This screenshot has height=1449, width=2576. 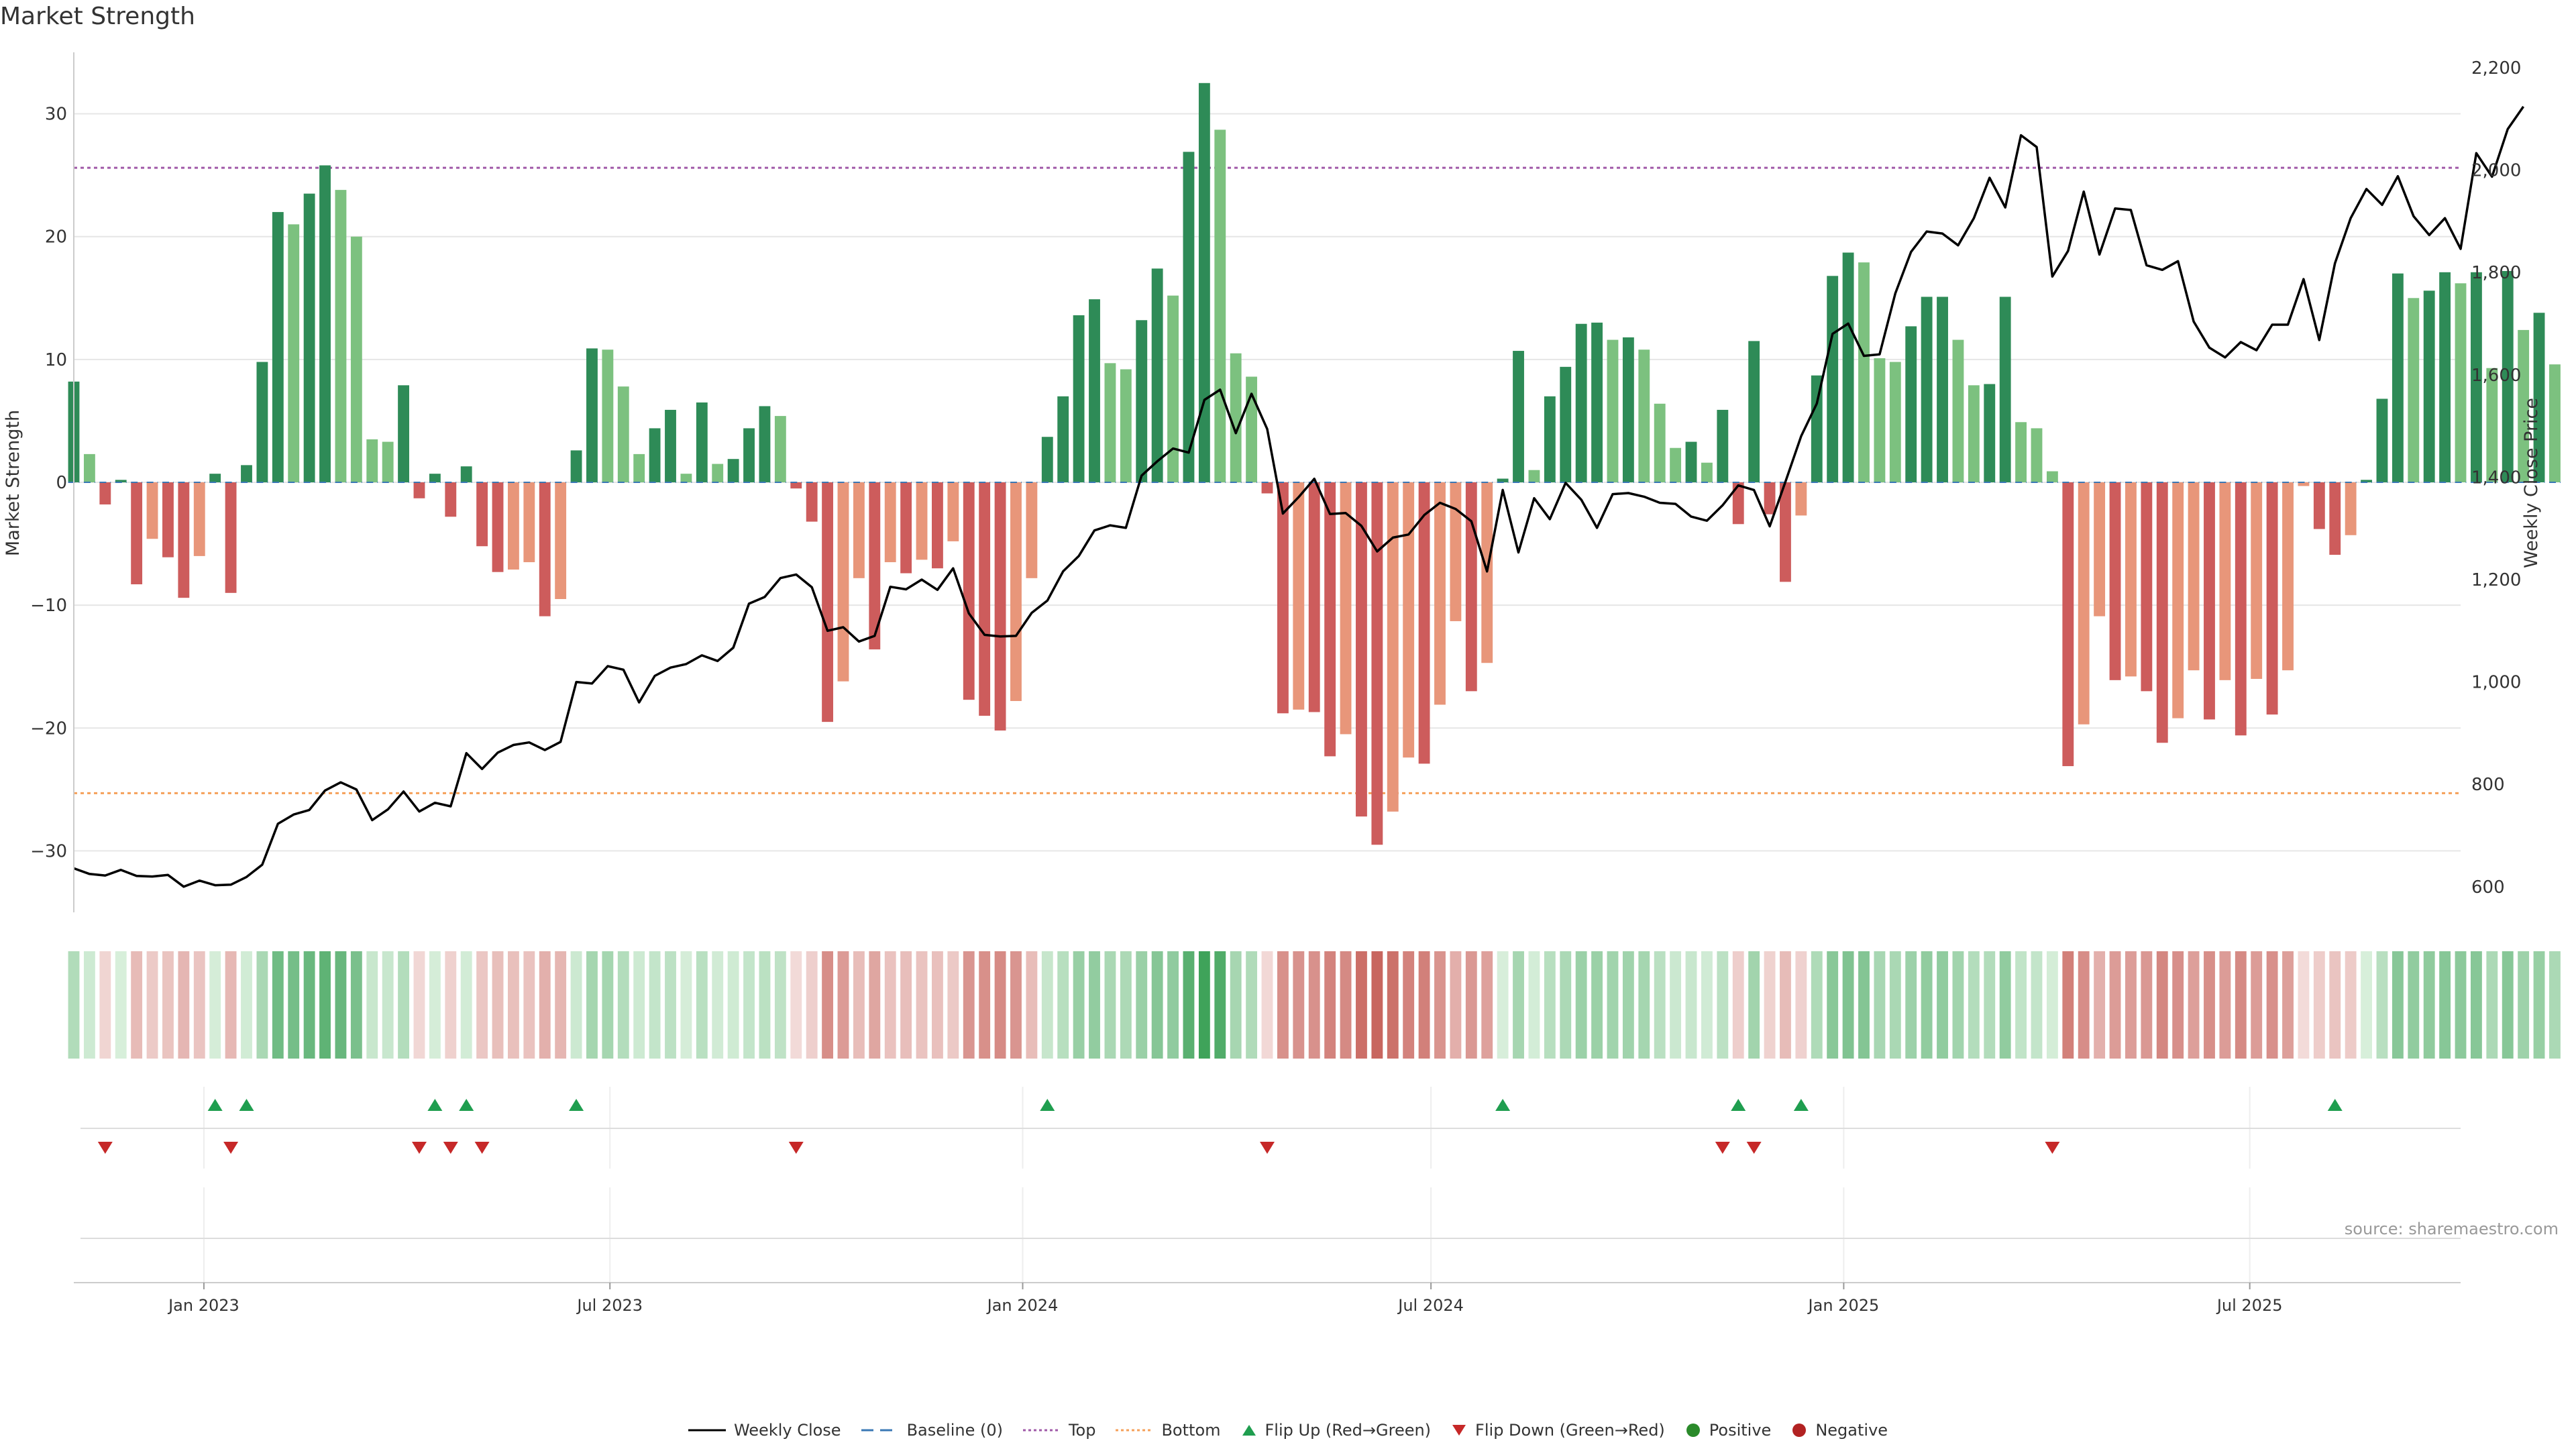 I want to click on right-tick-label: 2,000, so click(x=2496, y=171).